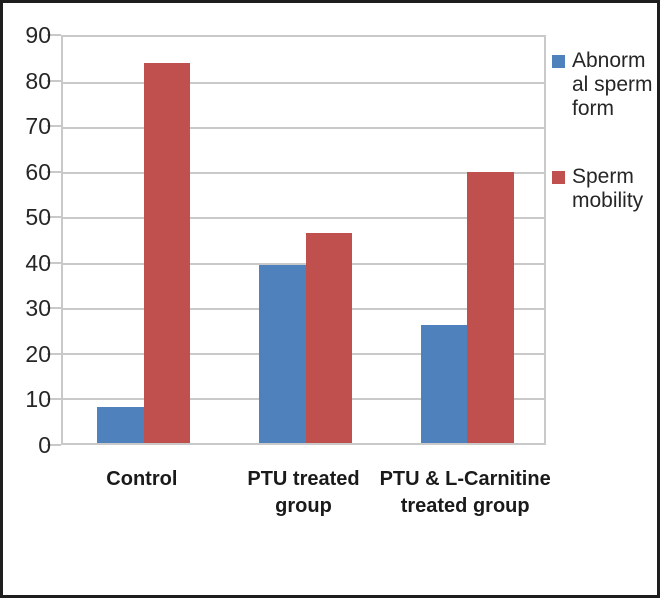  Describe the element at coordinates (38, 217) in the screenshot. I see `y-tick-label-50: 50` at that location.